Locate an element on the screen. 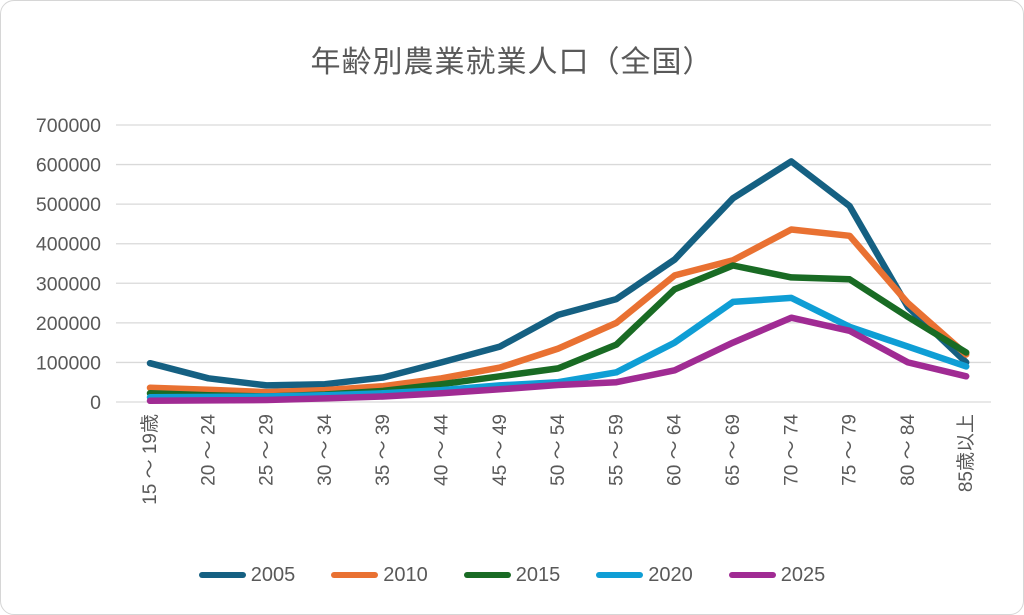  x-tick-label: 20 ～ 24 is located at coordinates (208, 450).